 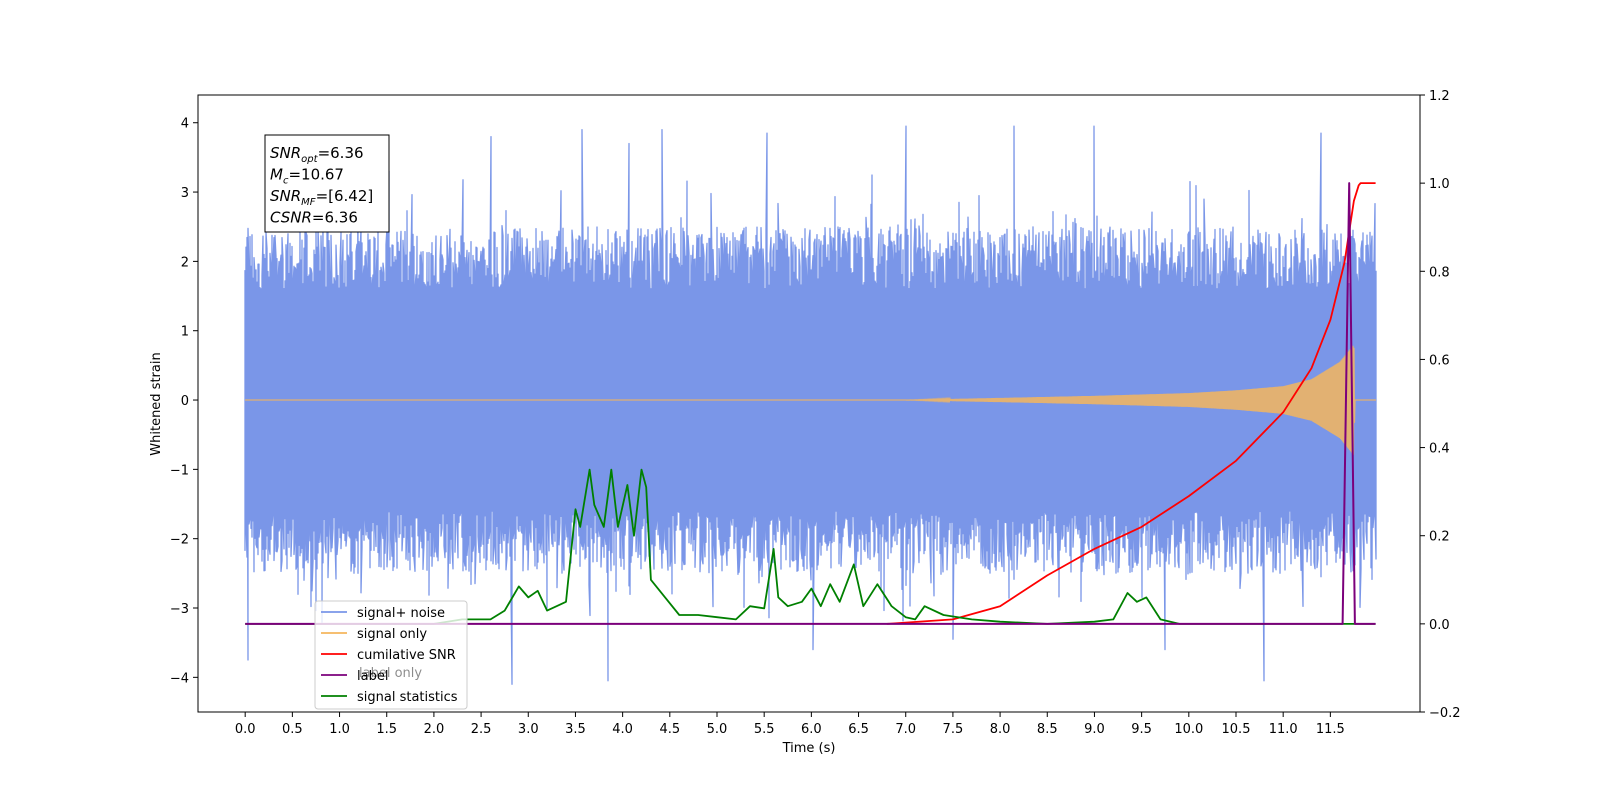 I want to click on legend-entry-label: cumilative SNR, so click(x=406, y=655).